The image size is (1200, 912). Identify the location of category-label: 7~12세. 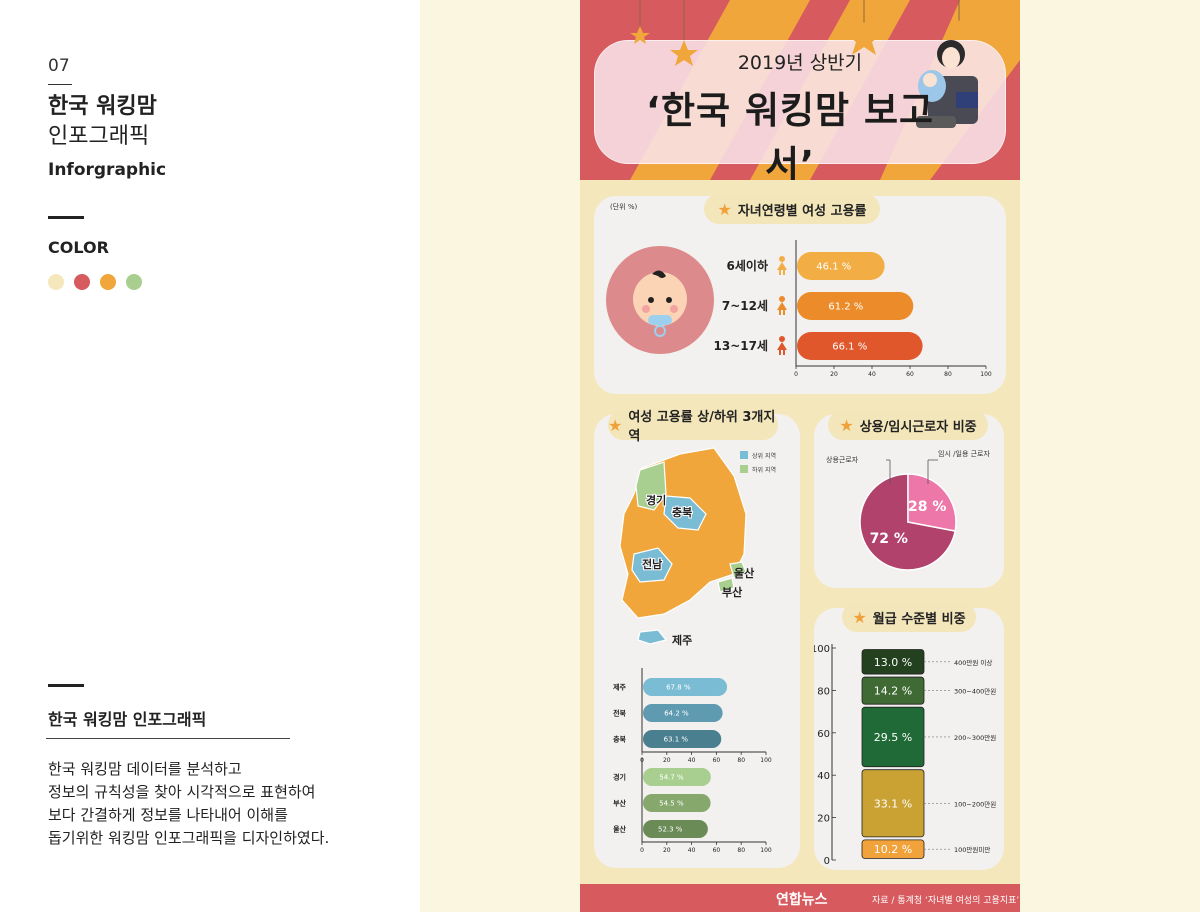
(745, 305).